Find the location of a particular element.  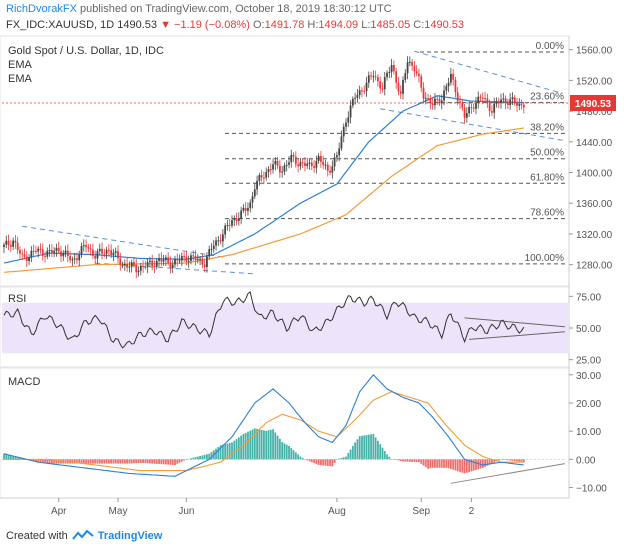

author-link: RichDvorakFX is located at coordinates (41, 9).